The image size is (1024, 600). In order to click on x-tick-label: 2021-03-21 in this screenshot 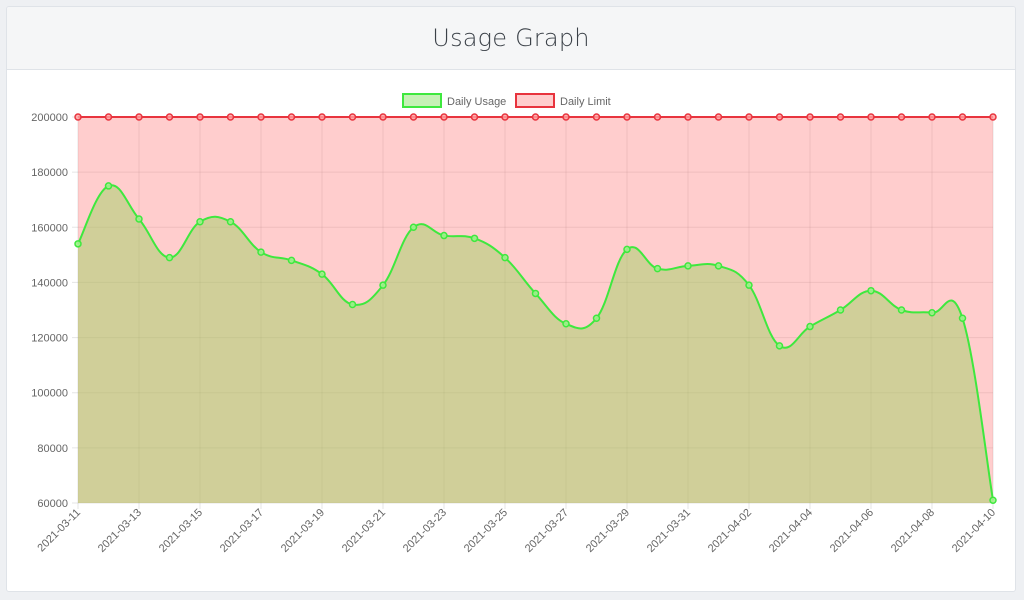, I will do `click(364, 531)`.